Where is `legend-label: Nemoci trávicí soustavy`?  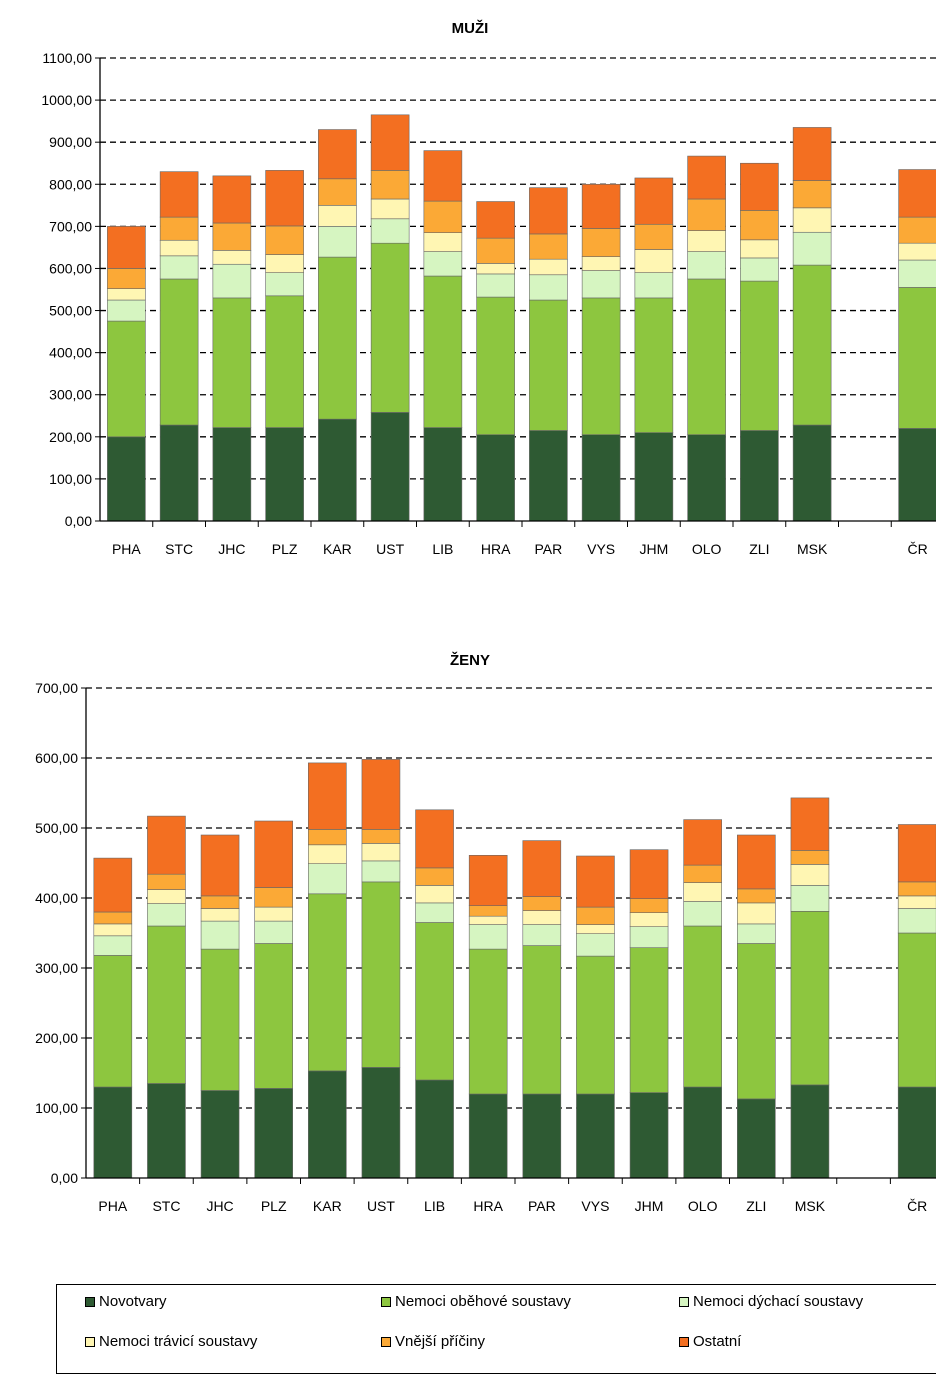 legend-label: Nemoci trávicí soustavy is located at coordinates (178, 1341).